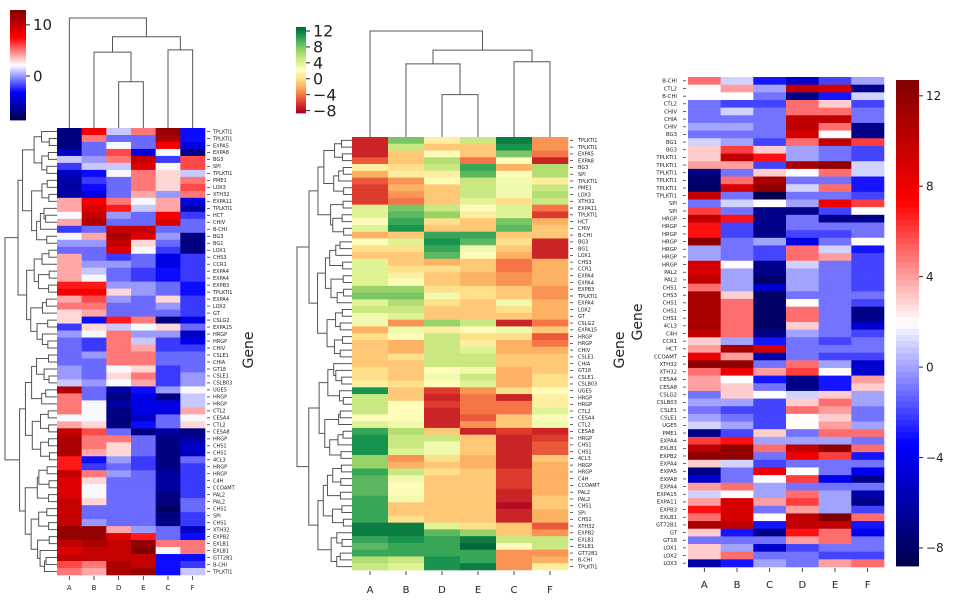  Describe the element at coordinates (318, 63) in the screenshot. I see `colorbar-tick-label: 4` at that location.